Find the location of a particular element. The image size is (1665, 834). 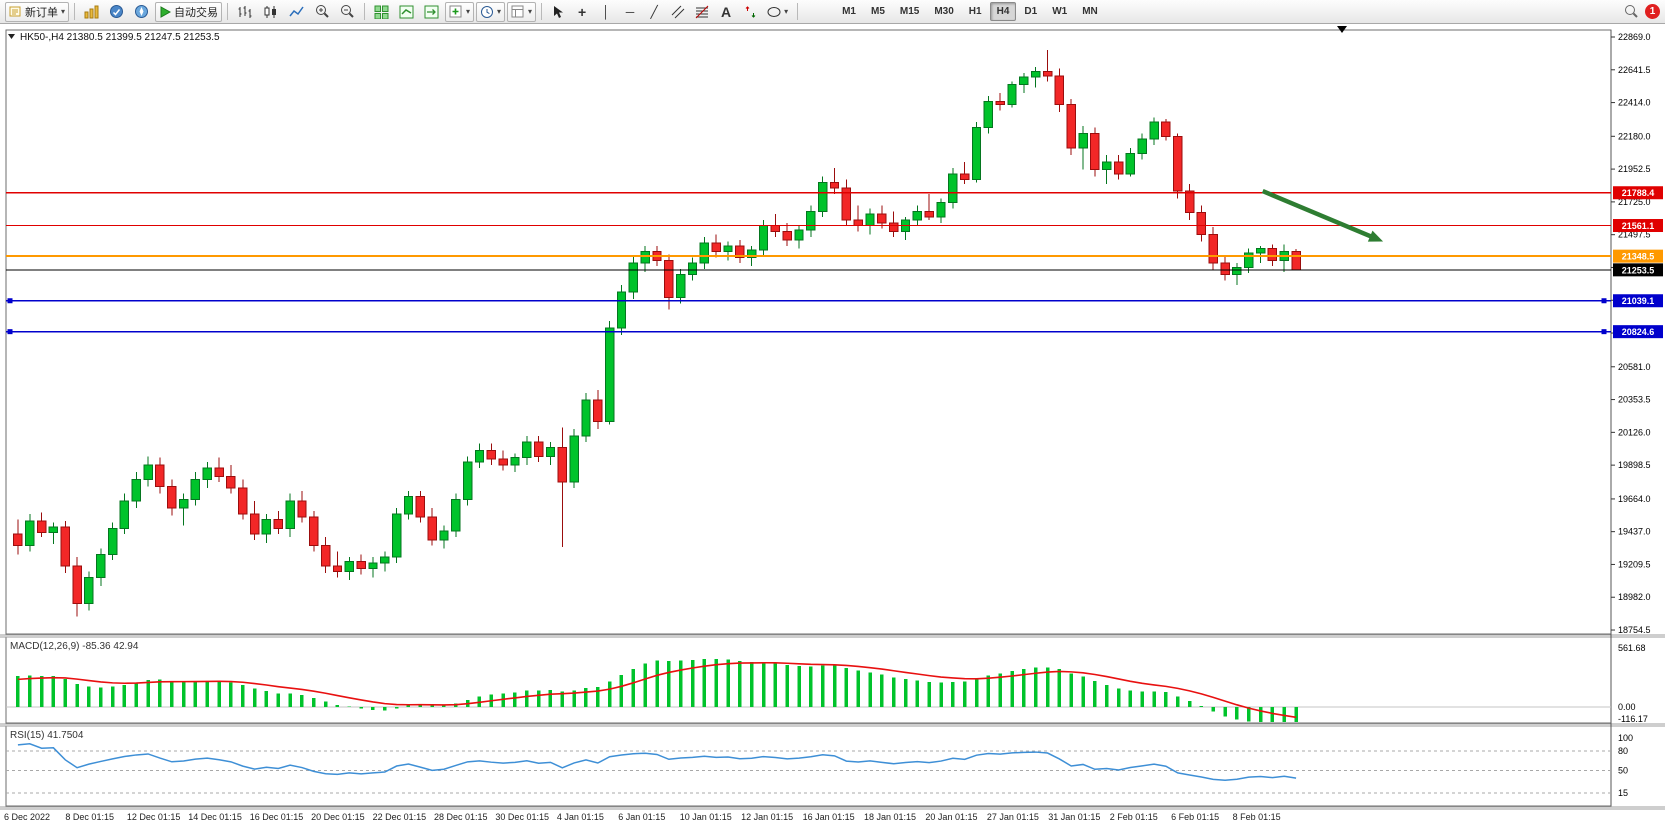

new-order-label: 新订单 is located at coordinates (41, 12).